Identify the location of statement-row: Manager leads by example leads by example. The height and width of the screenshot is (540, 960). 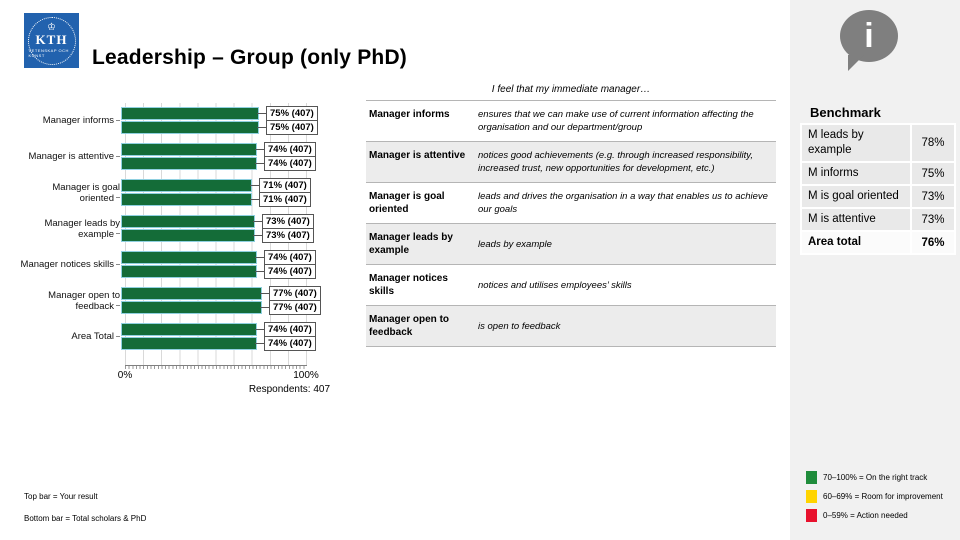
(571, 243).